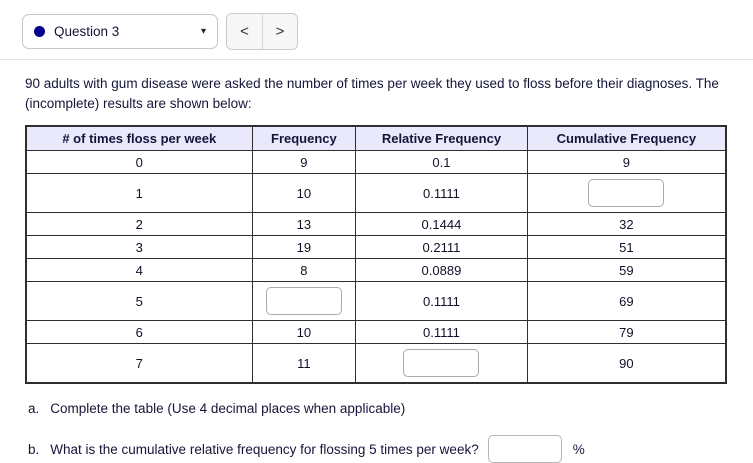 This screenshot has width=753, height=463. I want to click on table-cell: 0.1444, so click(441, 224).